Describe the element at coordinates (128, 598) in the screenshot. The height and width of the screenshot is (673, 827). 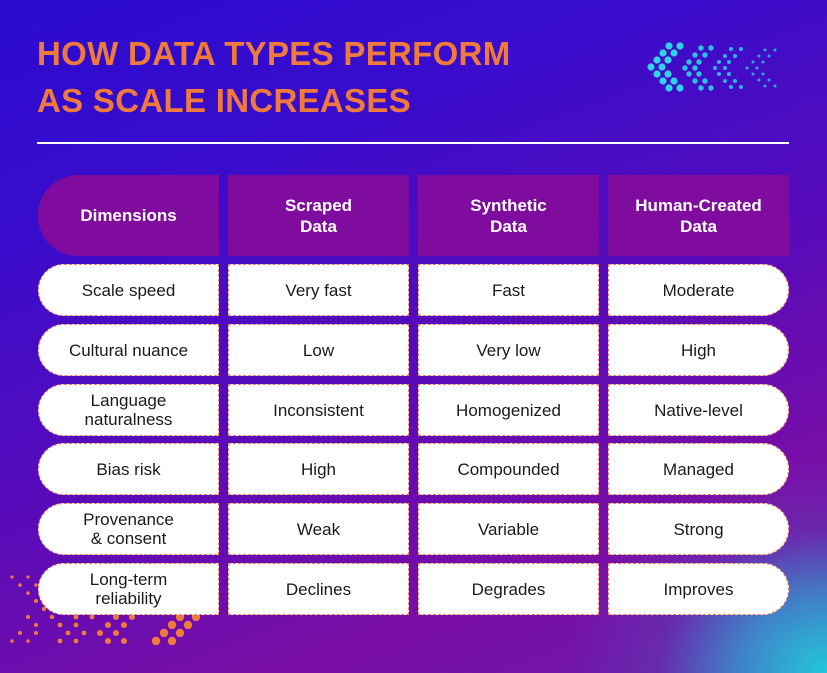
I see `dimension-label-line2: reliability` at that location.